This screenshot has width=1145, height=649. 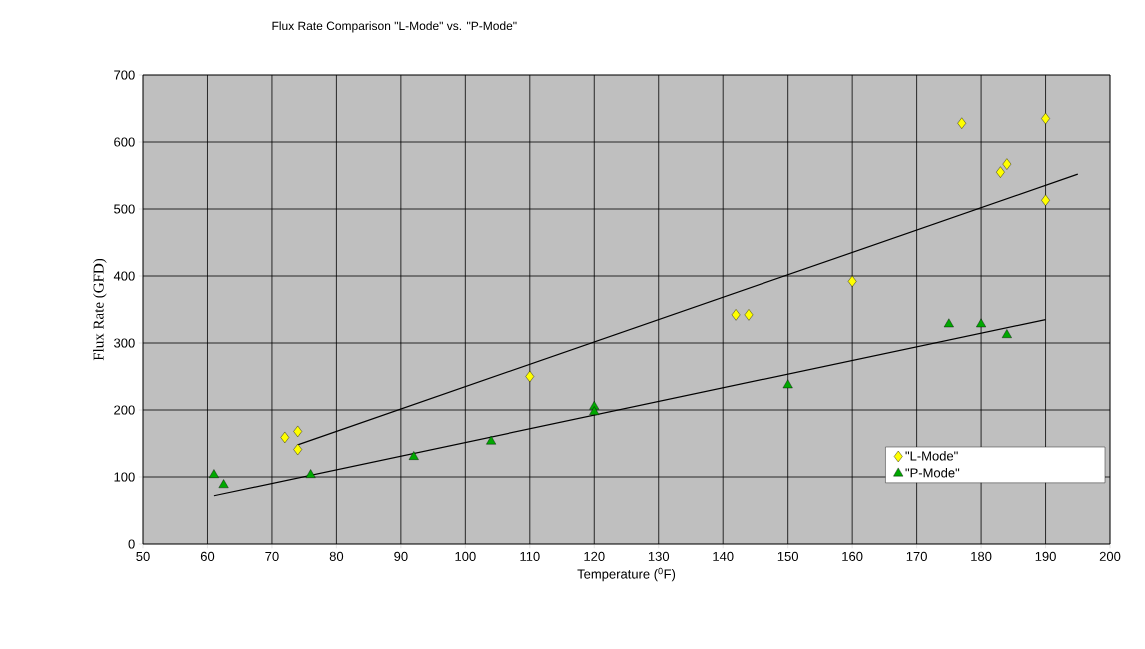 I want to click on y-tick-label: 200, so click(x=124, y=410).